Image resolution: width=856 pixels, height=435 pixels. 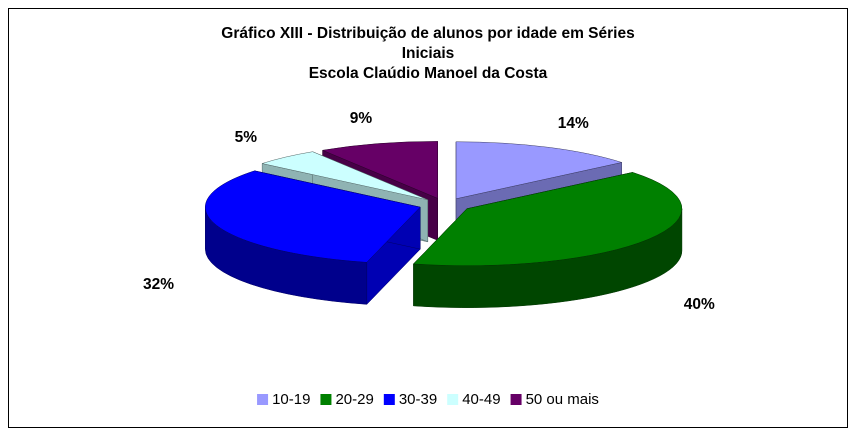 I want to click on data-label: 9%, so click(x=361, y=118).